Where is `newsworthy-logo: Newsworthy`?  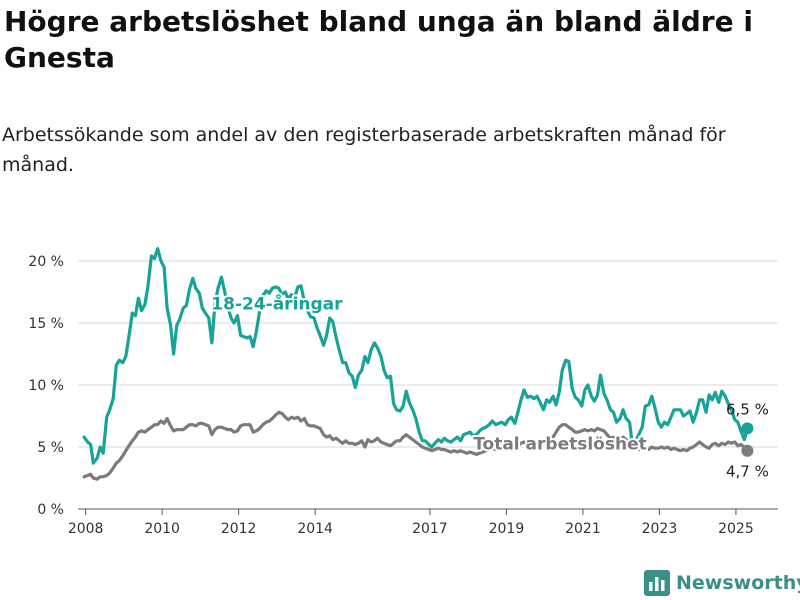 newsworthy-logo: Newsworthy is located at coordinates (722, 583).